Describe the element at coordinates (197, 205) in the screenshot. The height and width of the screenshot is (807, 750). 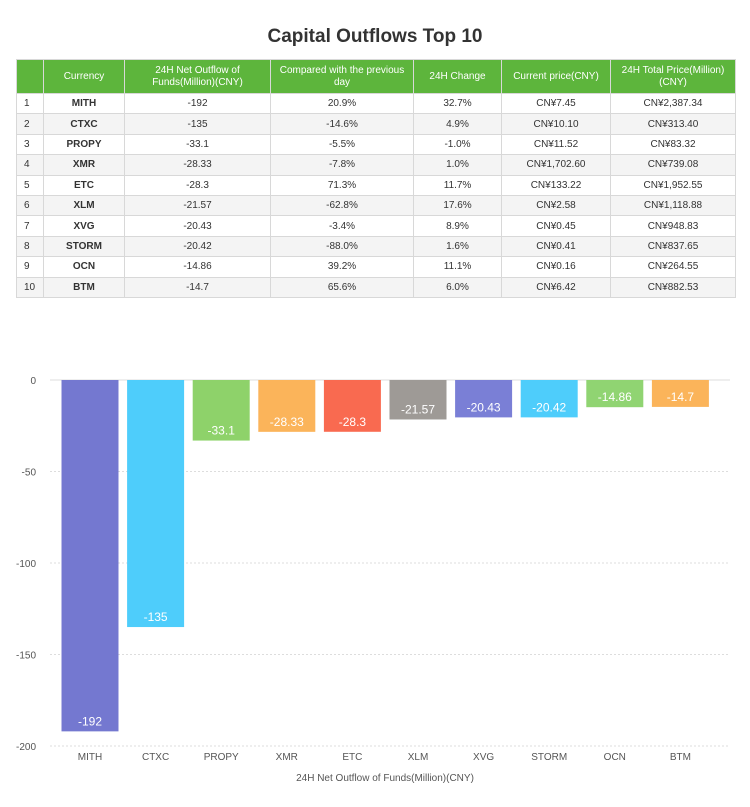
I see `cell-net-outflow: -21.57` at that location.